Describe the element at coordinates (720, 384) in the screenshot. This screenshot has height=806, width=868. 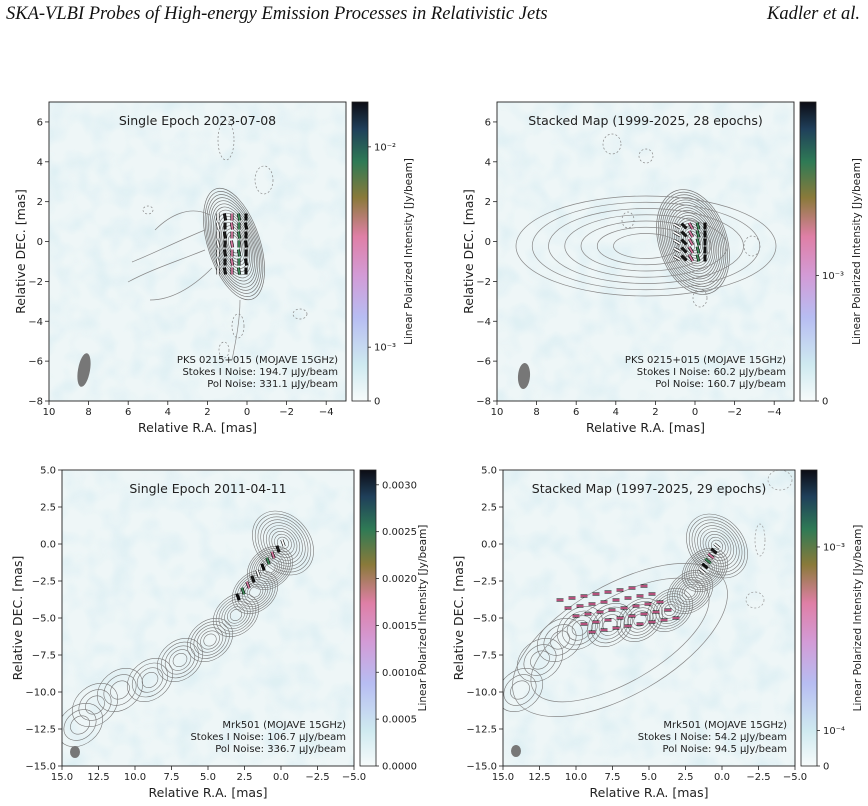
I see `panel-info-line: Pol Noise: 160.7 µJy/beam` at that location.